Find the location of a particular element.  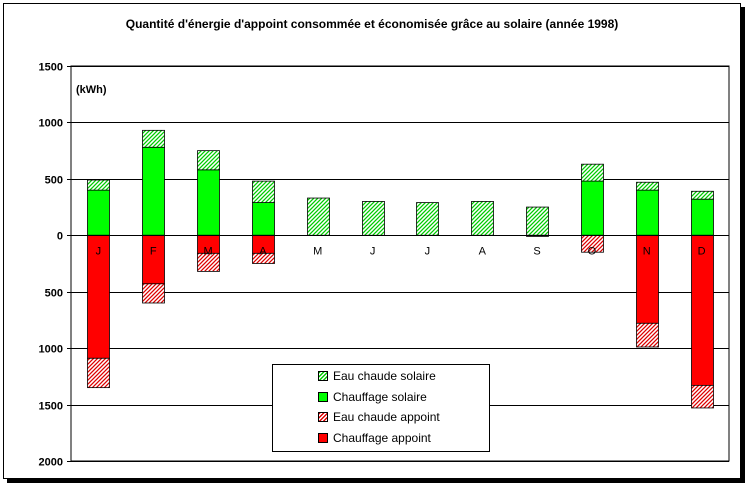

legend-label: Chauffage appoint is located at coordinates (382, 438).